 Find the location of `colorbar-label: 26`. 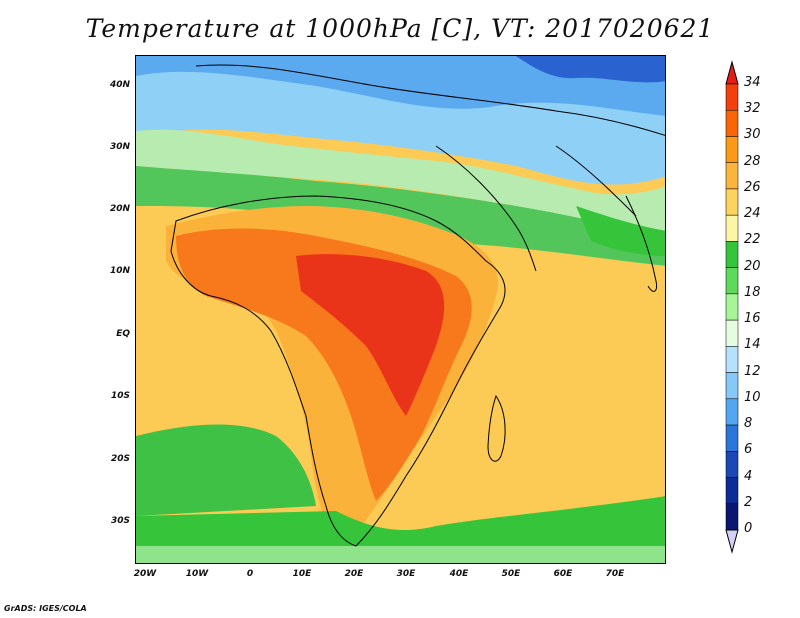

colorbar-label: 26 is located at coordinates (752, 187).